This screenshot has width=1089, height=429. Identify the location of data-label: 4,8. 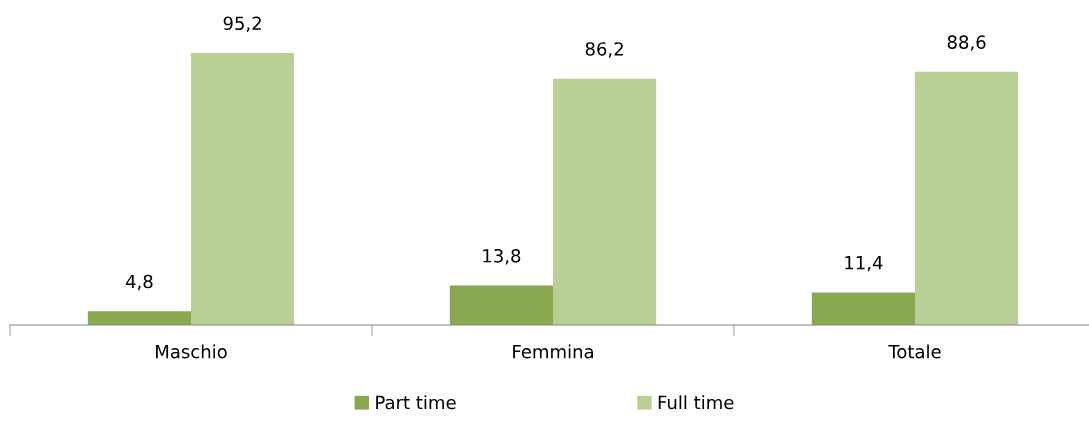
(139, 282).